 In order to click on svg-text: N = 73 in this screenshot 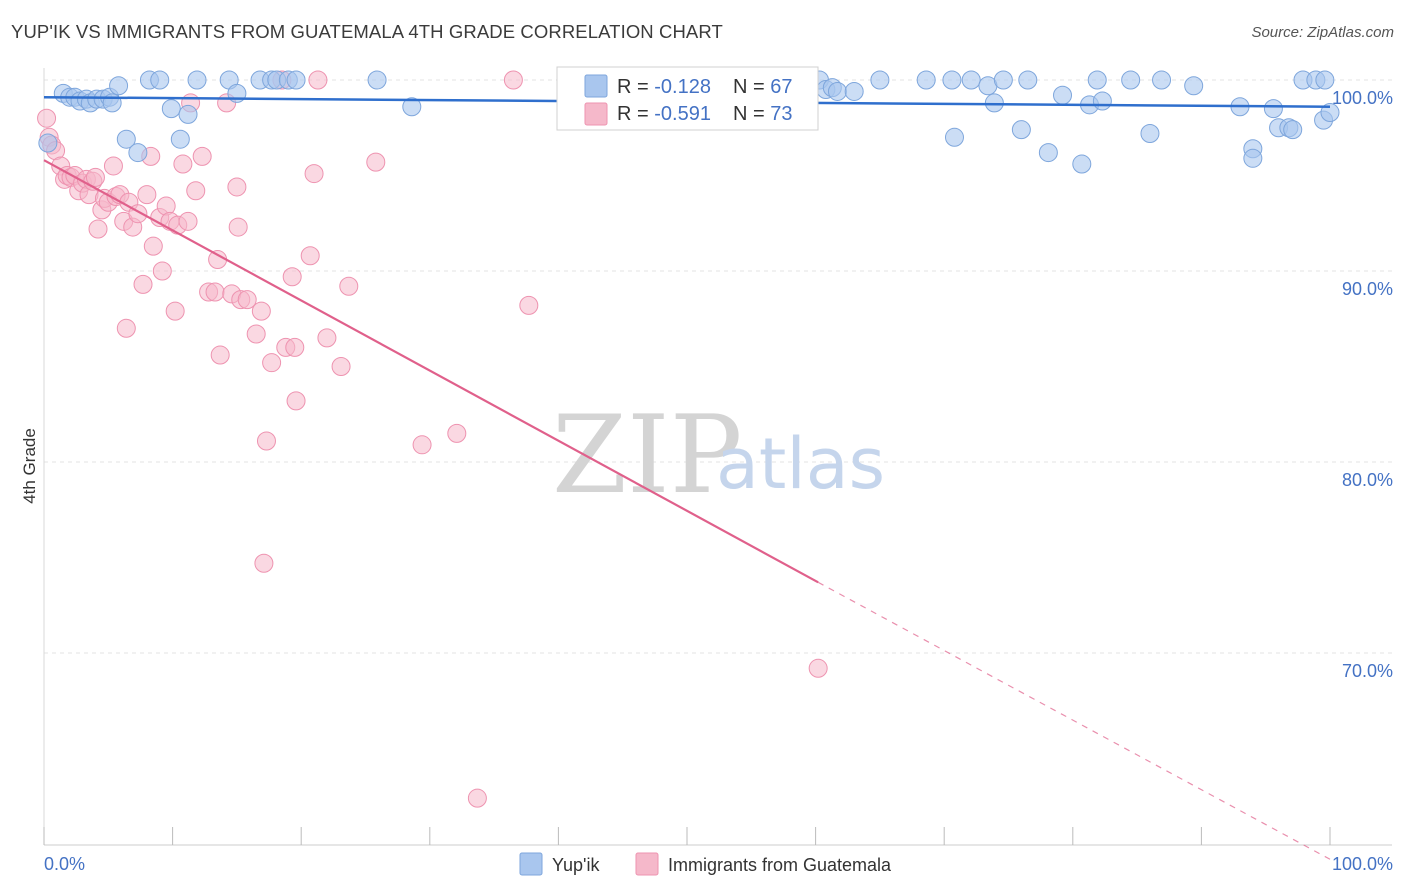, I will do `click(763, 114)`.